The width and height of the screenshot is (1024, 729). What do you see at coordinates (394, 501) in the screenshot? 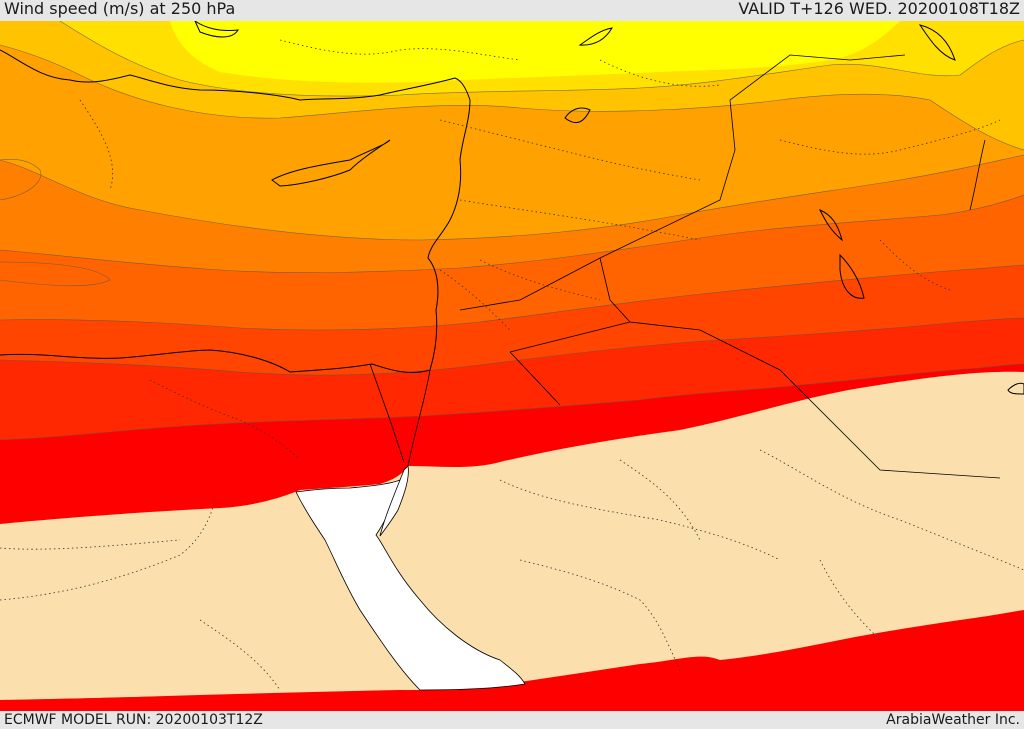
I see `gulf-of-aqaba` at bounding box center [394, 501].